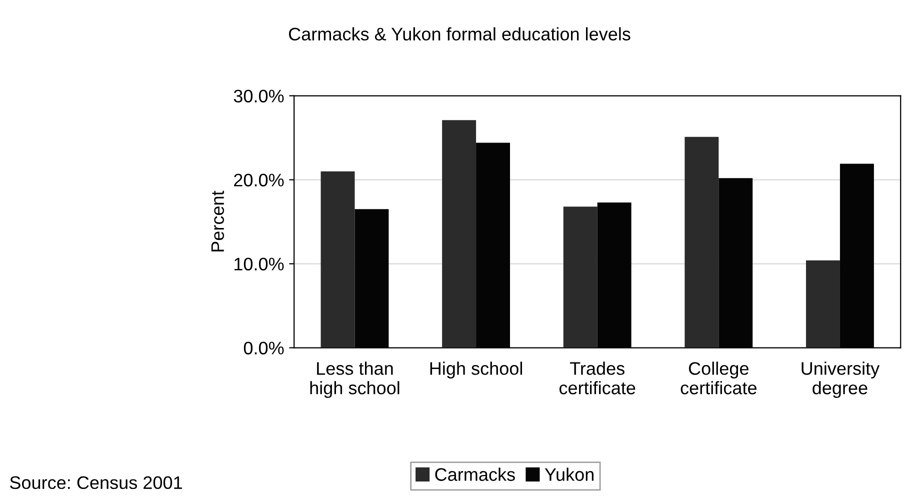 The width and height of the screenshot is (919, 504). Describe the element at coordinates (355, 380) in the screenshot. I see `x-tick-label: Less than high school` at that location.